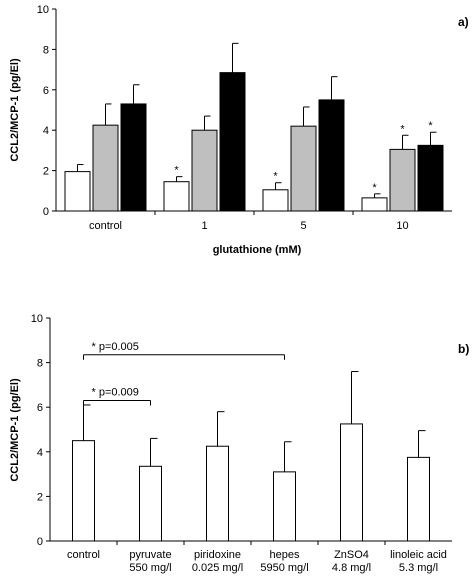 The width and height of the screenshot is (474, 577). I want to click on panel-b-comparison-label: * p=0.009, so click(115, 393).